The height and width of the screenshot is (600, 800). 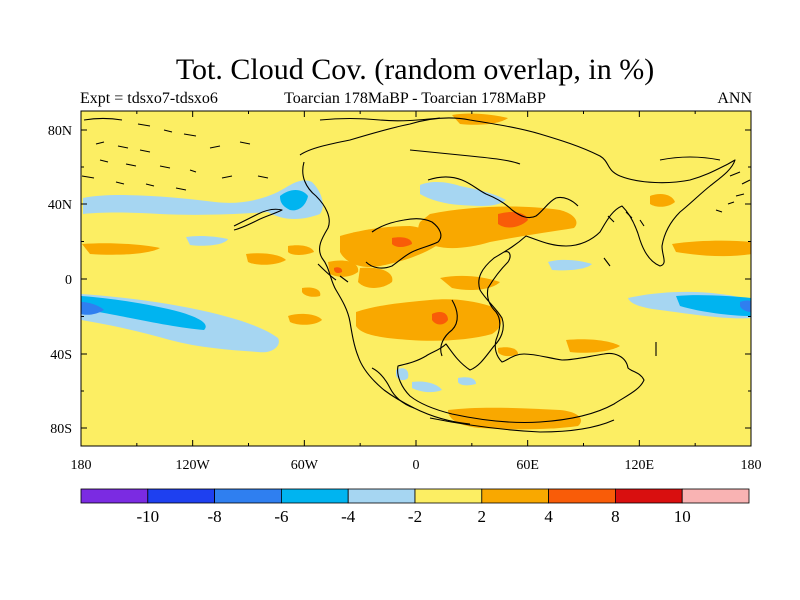 What do you see at coordinates (415, 69) in the screenshot?
I see `map-title: Tot. Cloud Cov. (random overlap, in %)` at bounding box center [415, 69].